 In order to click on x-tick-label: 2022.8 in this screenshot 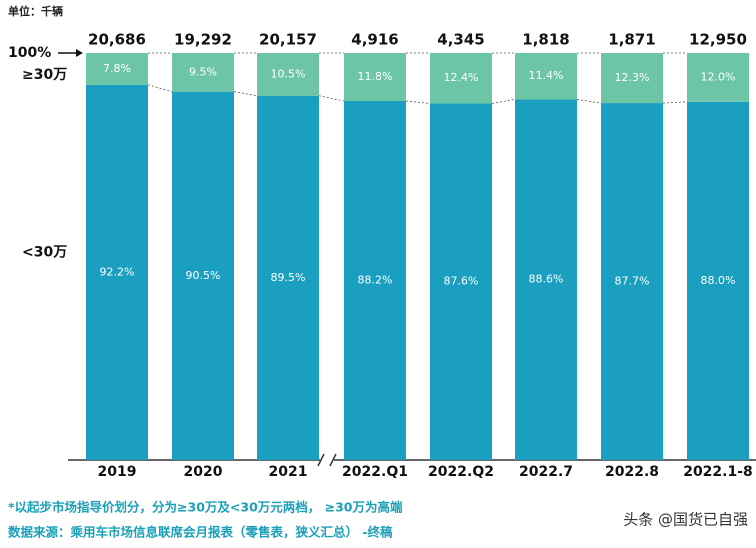, I will do `click(632, 472)`.